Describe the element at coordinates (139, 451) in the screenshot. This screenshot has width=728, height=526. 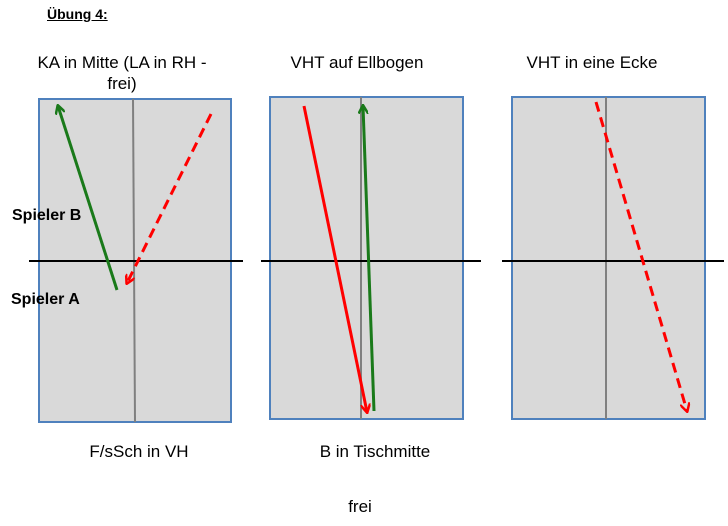
I see `bottom-label-fssch: F/sSch in VH` at that location.